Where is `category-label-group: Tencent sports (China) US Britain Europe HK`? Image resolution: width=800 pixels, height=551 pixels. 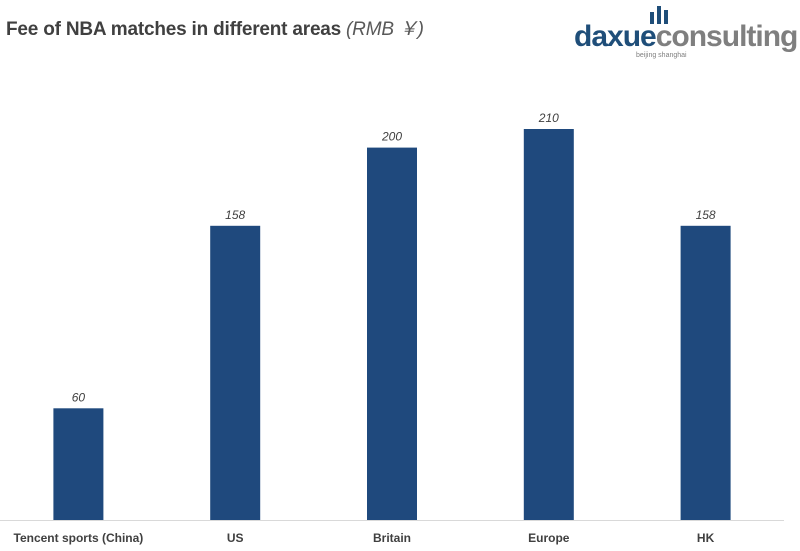 category-label-group: Tencent sports (China) US Britain Europe HK is located at coordinates (364, 538).